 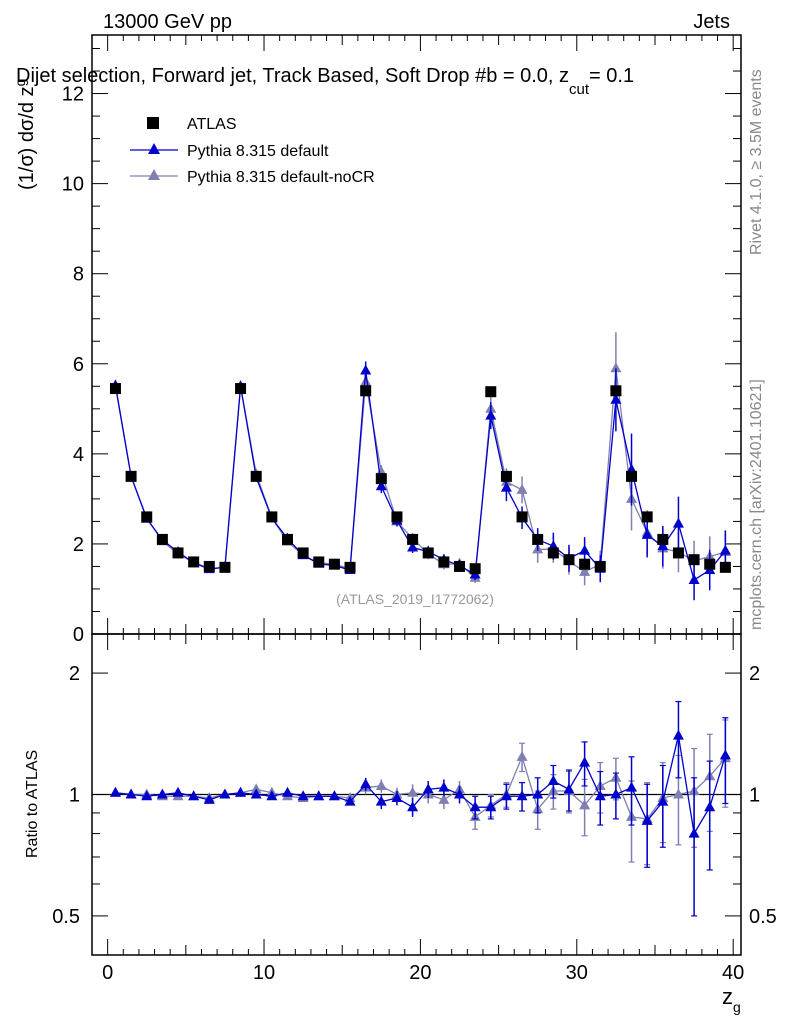 I want to click on main-y-tick-label: 12, so click(x=73, y=95).